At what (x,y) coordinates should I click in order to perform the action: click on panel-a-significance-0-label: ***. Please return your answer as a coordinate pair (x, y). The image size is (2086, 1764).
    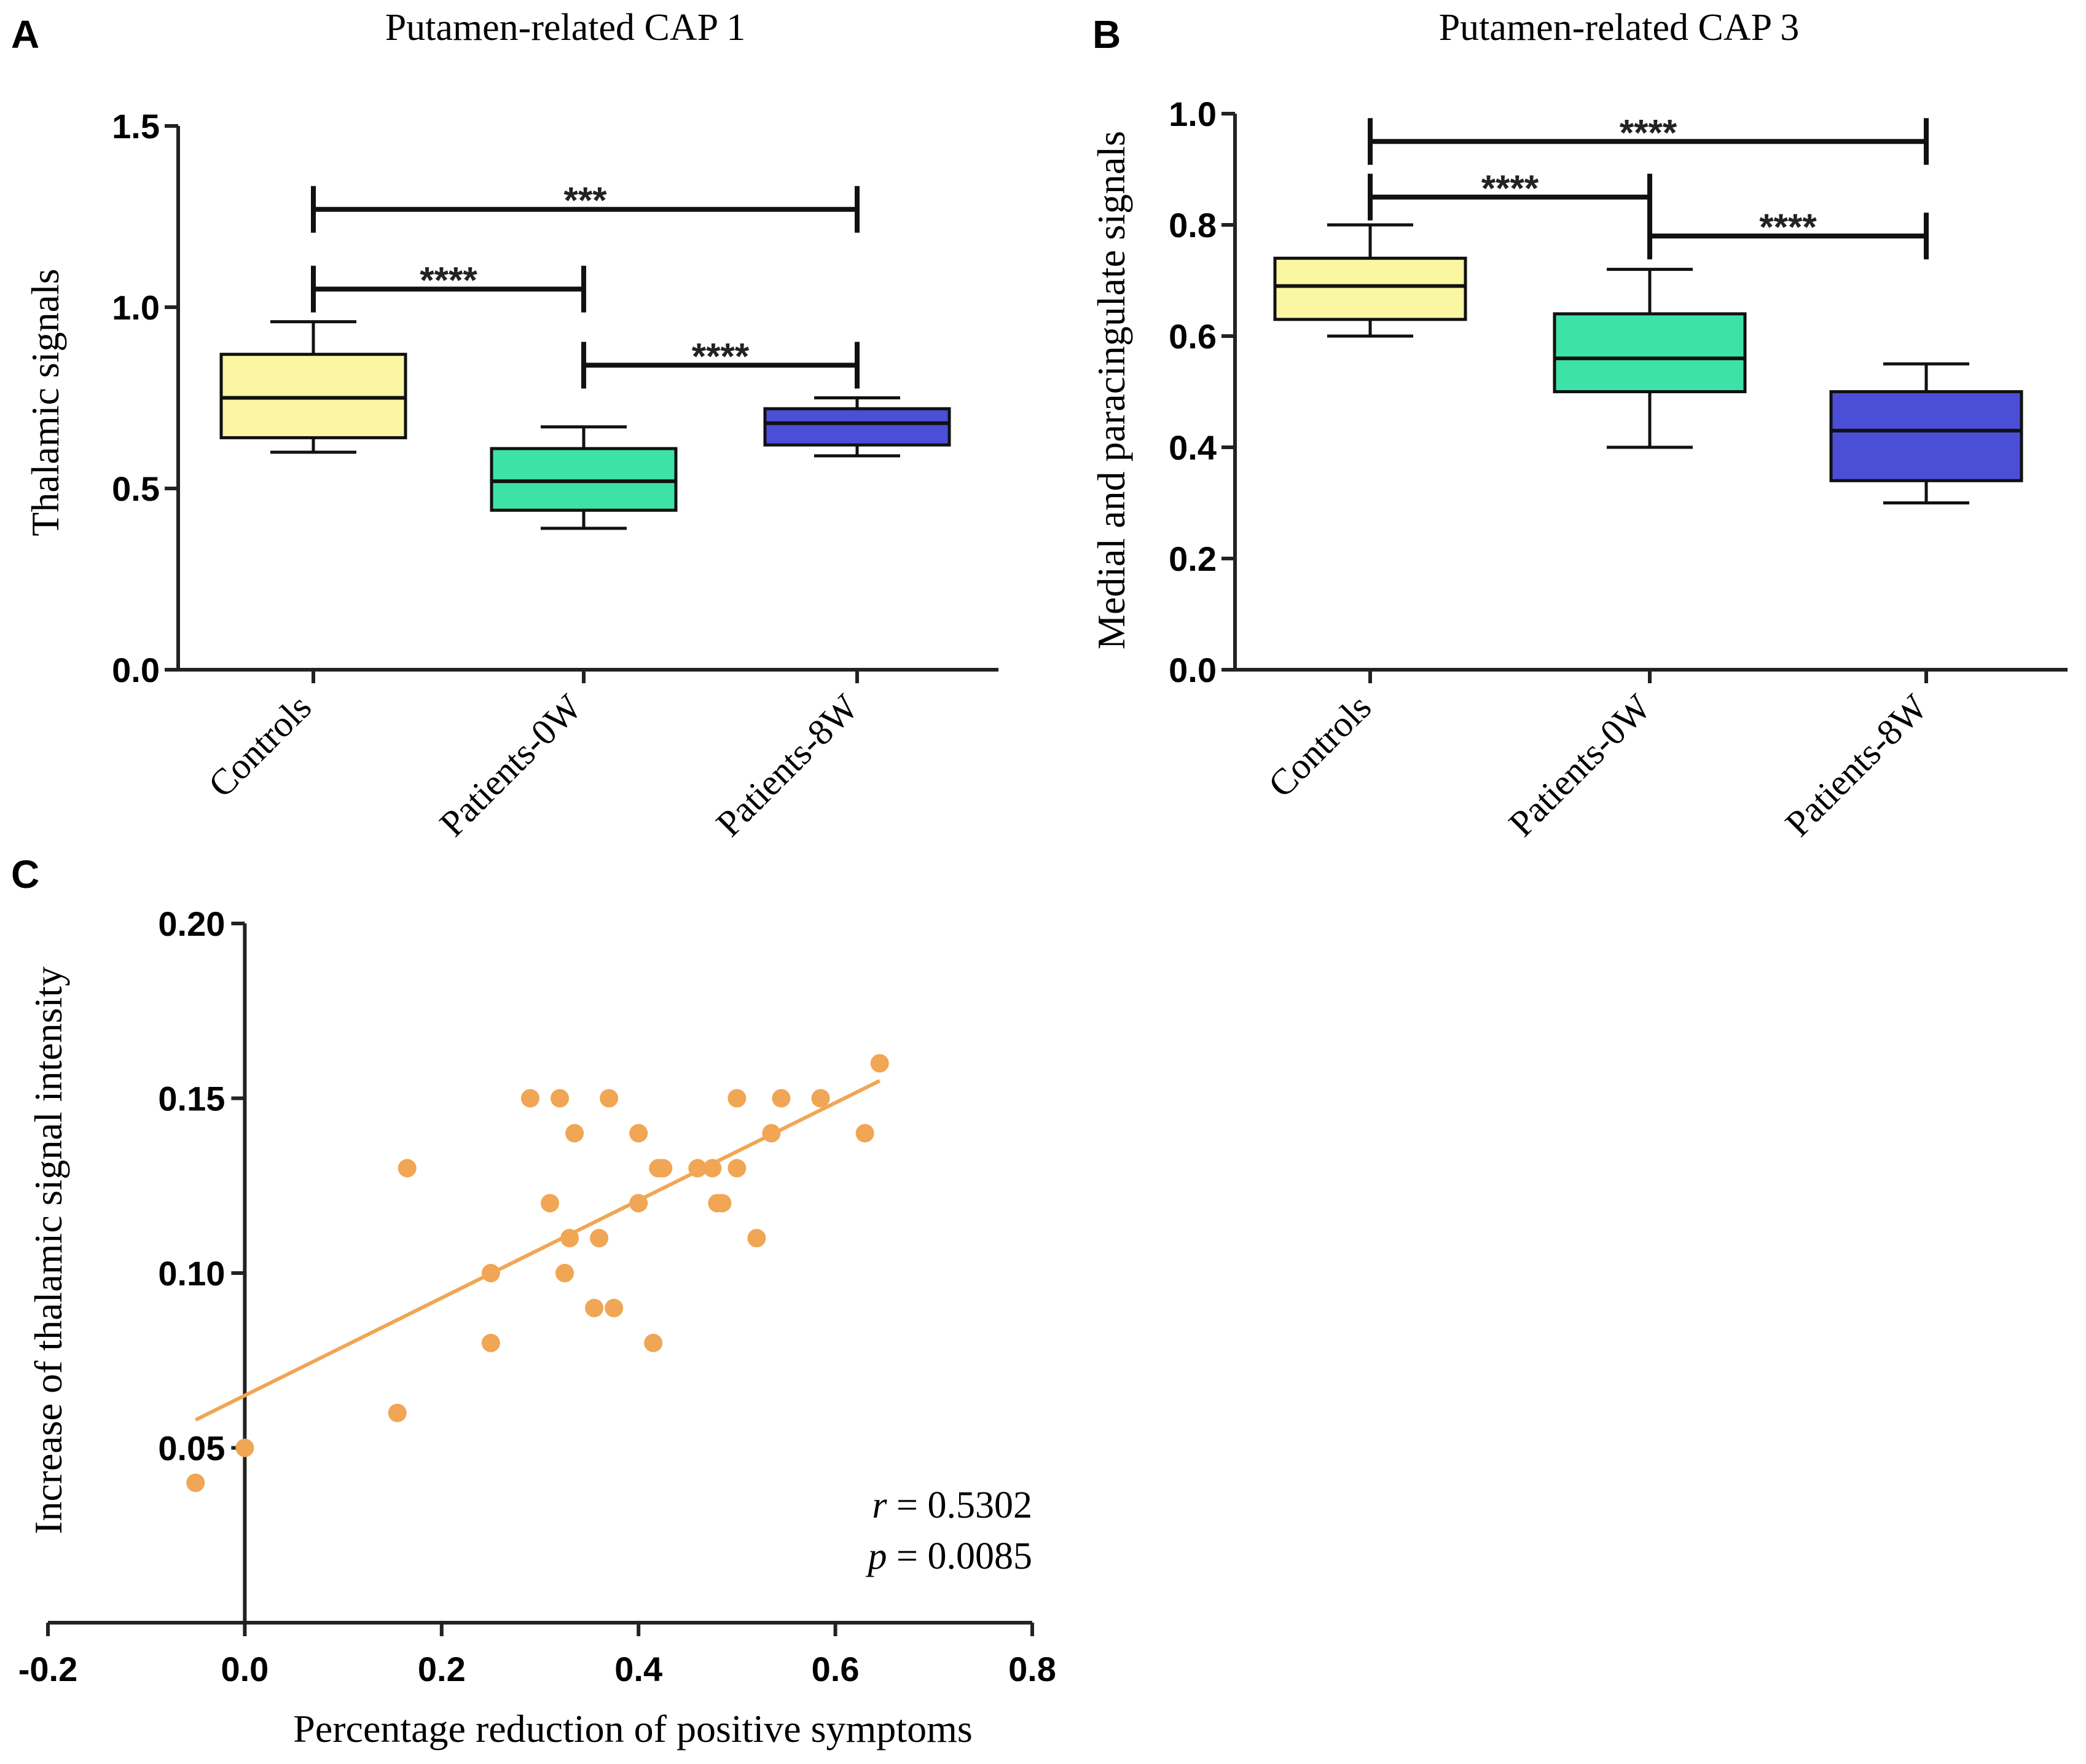
    Looking at the image, I should click on (585, 200).